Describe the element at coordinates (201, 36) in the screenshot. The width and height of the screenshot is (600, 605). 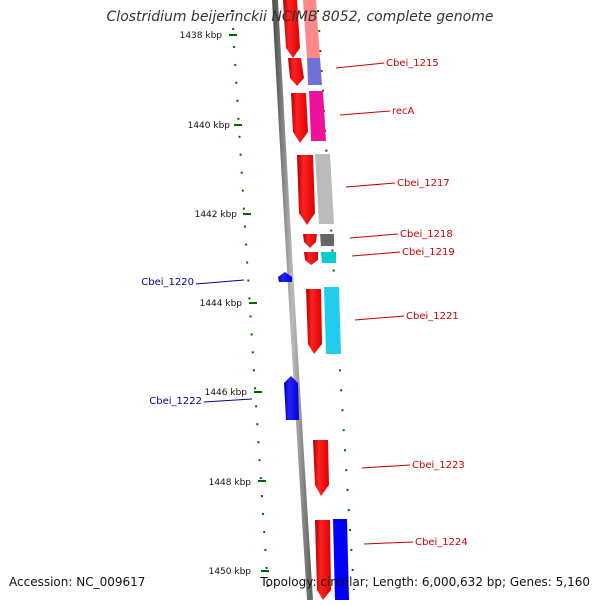
I see `ruler-tick-label: 1438 kbp` at that location.